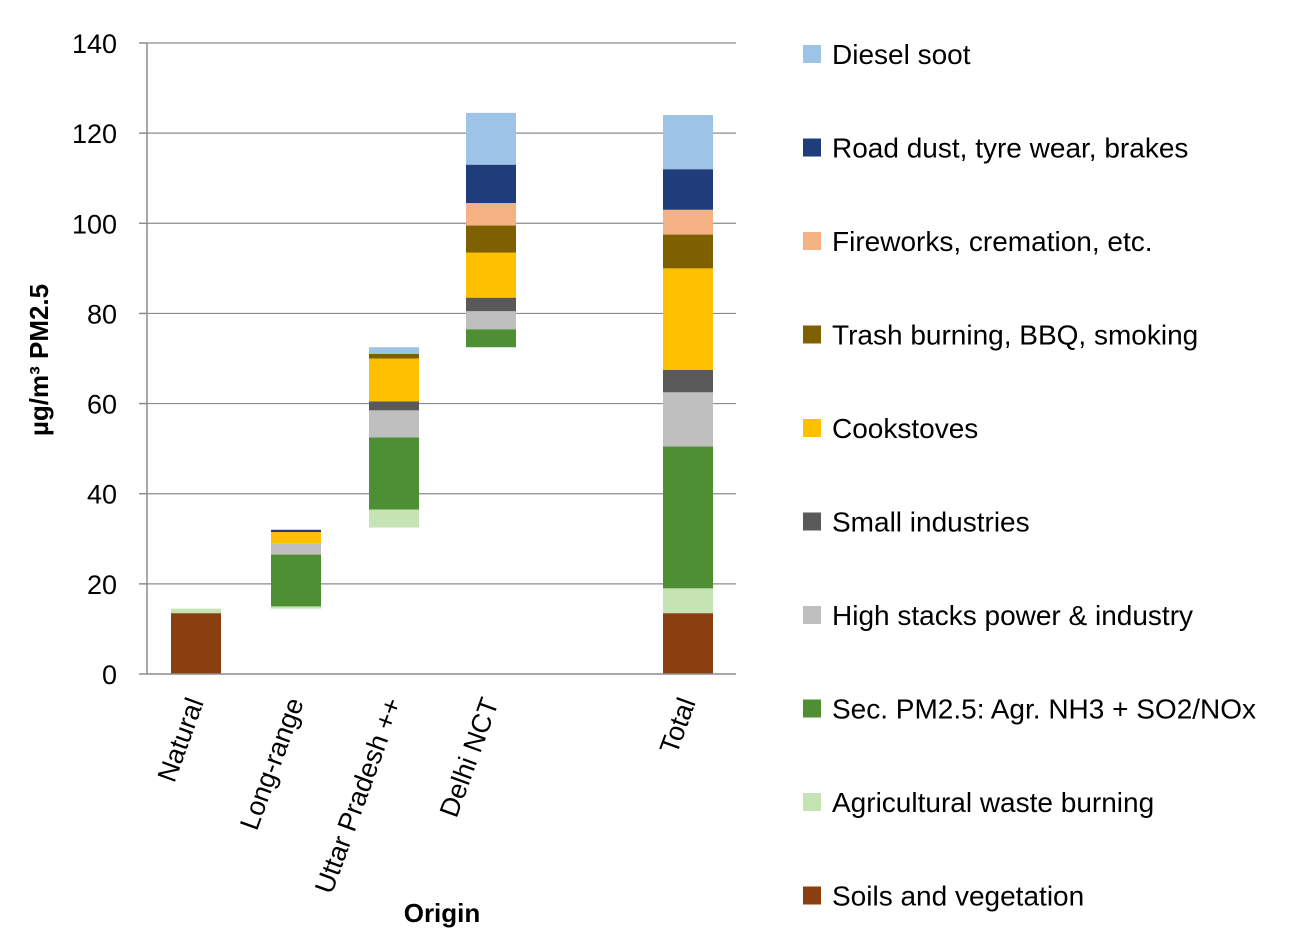 This screenshot has height=944, width=1300. I want to click on y-tick-labels: 0 20 40 60 80 100 120 140, so click(94, 359).